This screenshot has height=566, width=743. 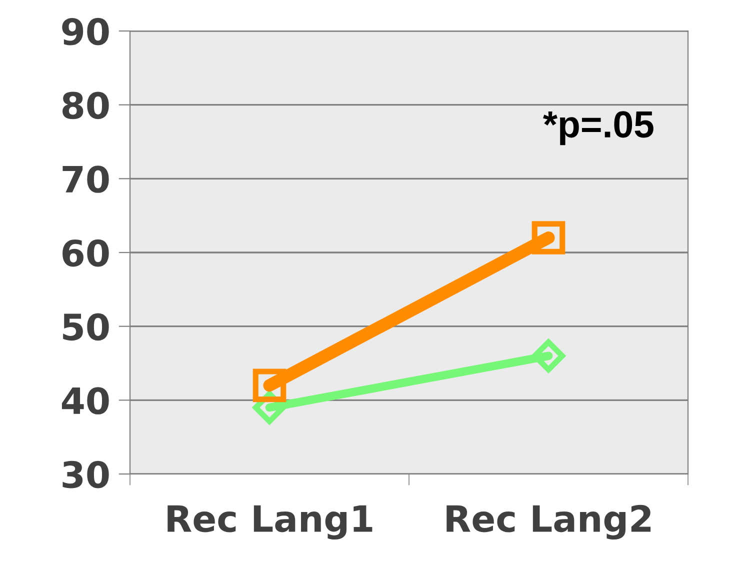 What do you see at coordinates (85, 106) in the screenshot?
I see `y-tick-label: 80` at bounding box center [85, 106].